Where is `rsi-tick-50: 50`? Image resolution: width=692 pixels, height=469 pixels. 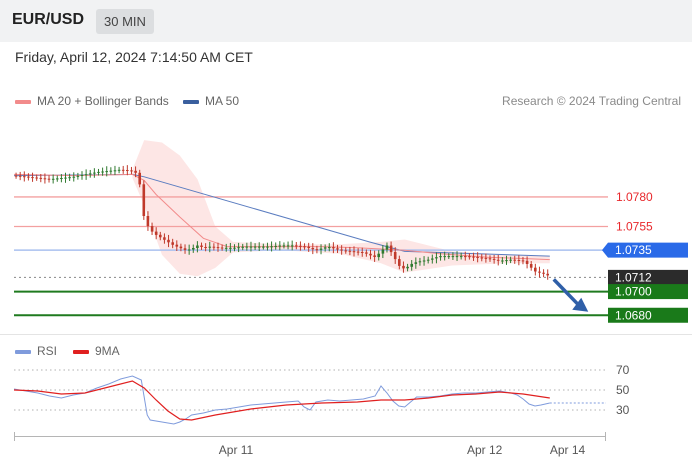
rsi-tick-50: 50 is located at coordinates (623, 390).